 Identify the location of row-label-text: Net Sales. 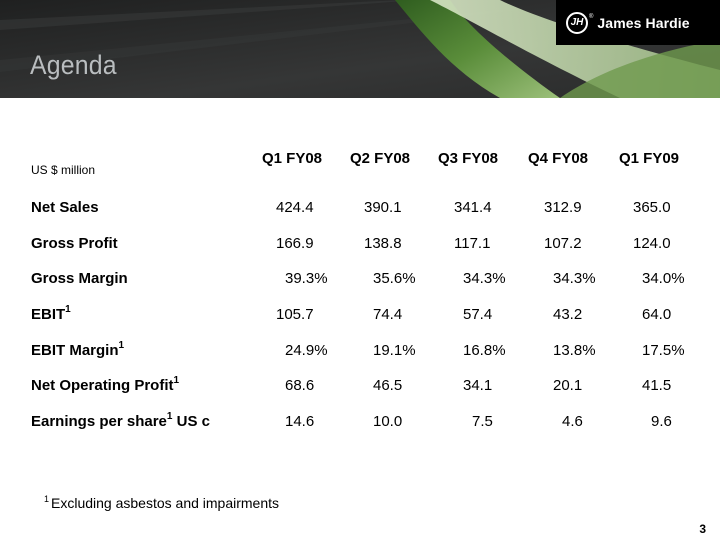
(65, 207).